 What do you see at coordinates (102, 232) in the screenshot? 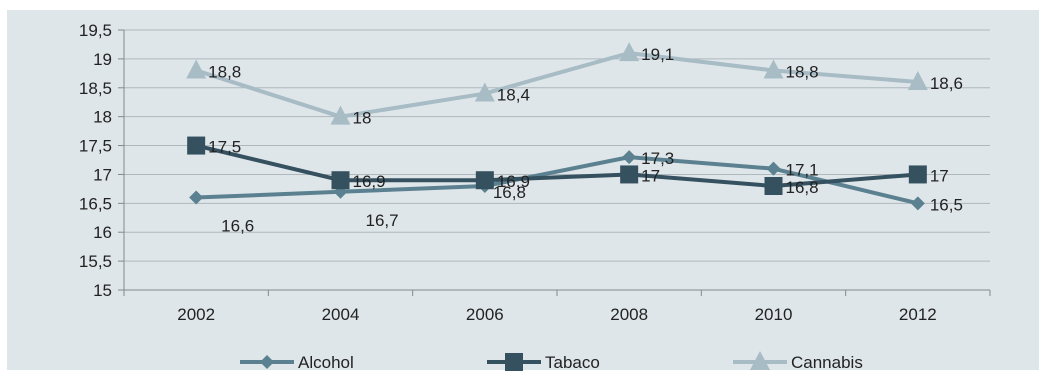
I see `y-tick-label: 16` at bounding box center [102, 232].